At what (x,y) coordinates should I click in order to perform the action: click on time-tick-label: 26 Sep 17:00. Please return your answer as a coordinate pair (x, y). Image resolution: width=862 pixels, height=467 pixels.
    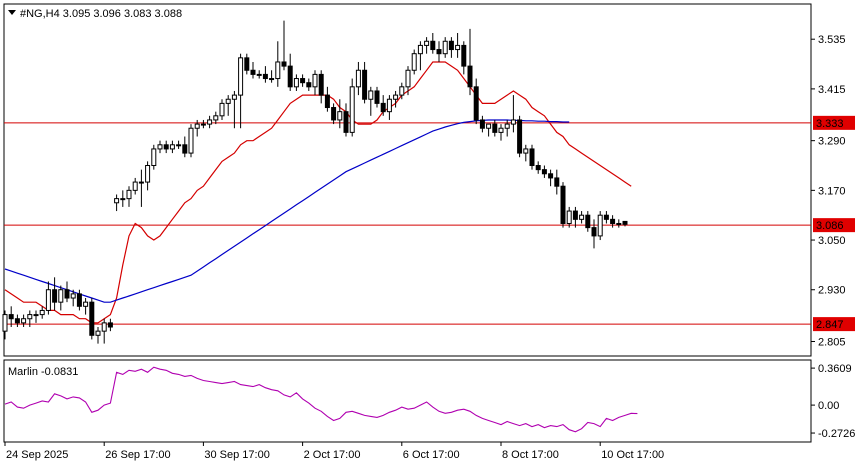
    Looking at the image, I should click on (137, 455).